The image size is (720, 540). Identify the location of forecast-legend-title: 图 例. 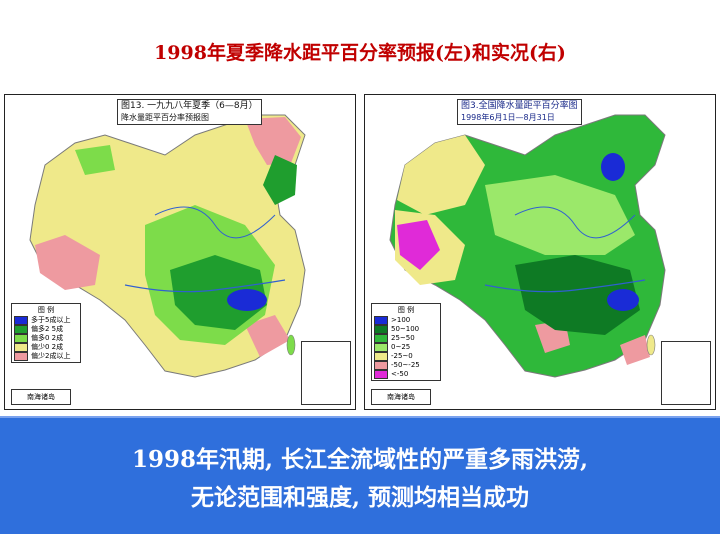
(46, 310).